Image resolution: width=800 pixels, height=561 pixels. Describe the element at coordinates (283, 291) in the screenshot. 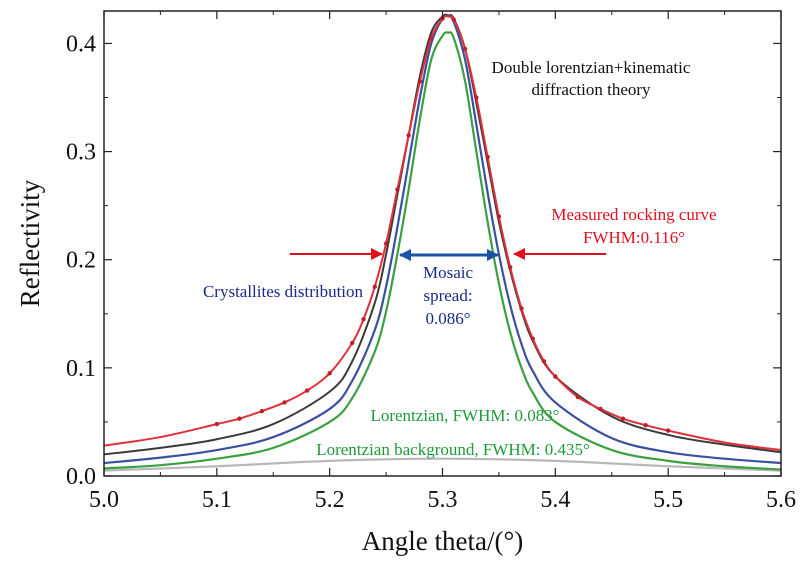

I see `annotation-crystallites: Crystallites distribution` at that location.